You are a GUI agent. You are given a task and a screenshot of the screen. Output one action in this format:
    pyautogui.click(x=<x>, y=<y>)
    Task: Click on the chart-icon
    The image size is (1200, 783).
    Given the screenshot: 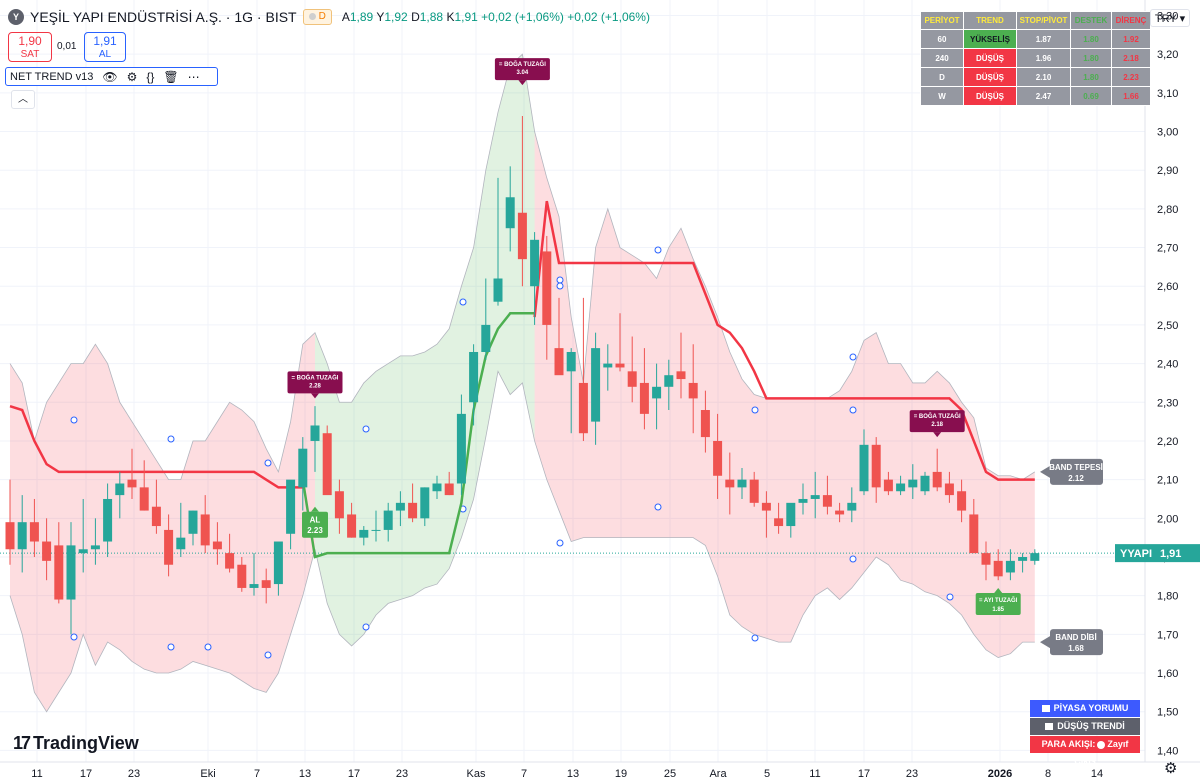 What is the action you would take?
    pyautogui.click(x=1049, y=727)
    